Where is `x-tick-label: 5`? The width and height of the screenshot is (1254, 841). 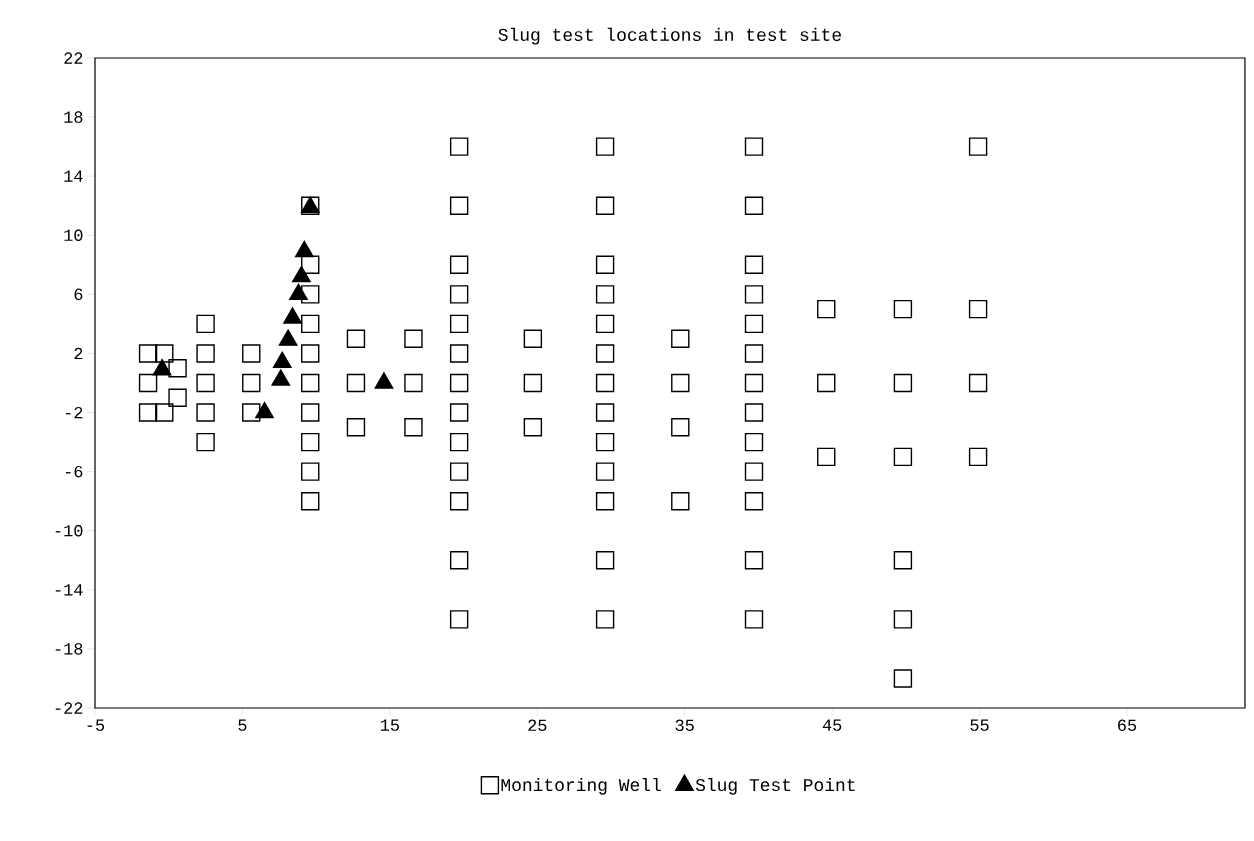 x-tick-label: 5 is located at coordinates (242, 725).